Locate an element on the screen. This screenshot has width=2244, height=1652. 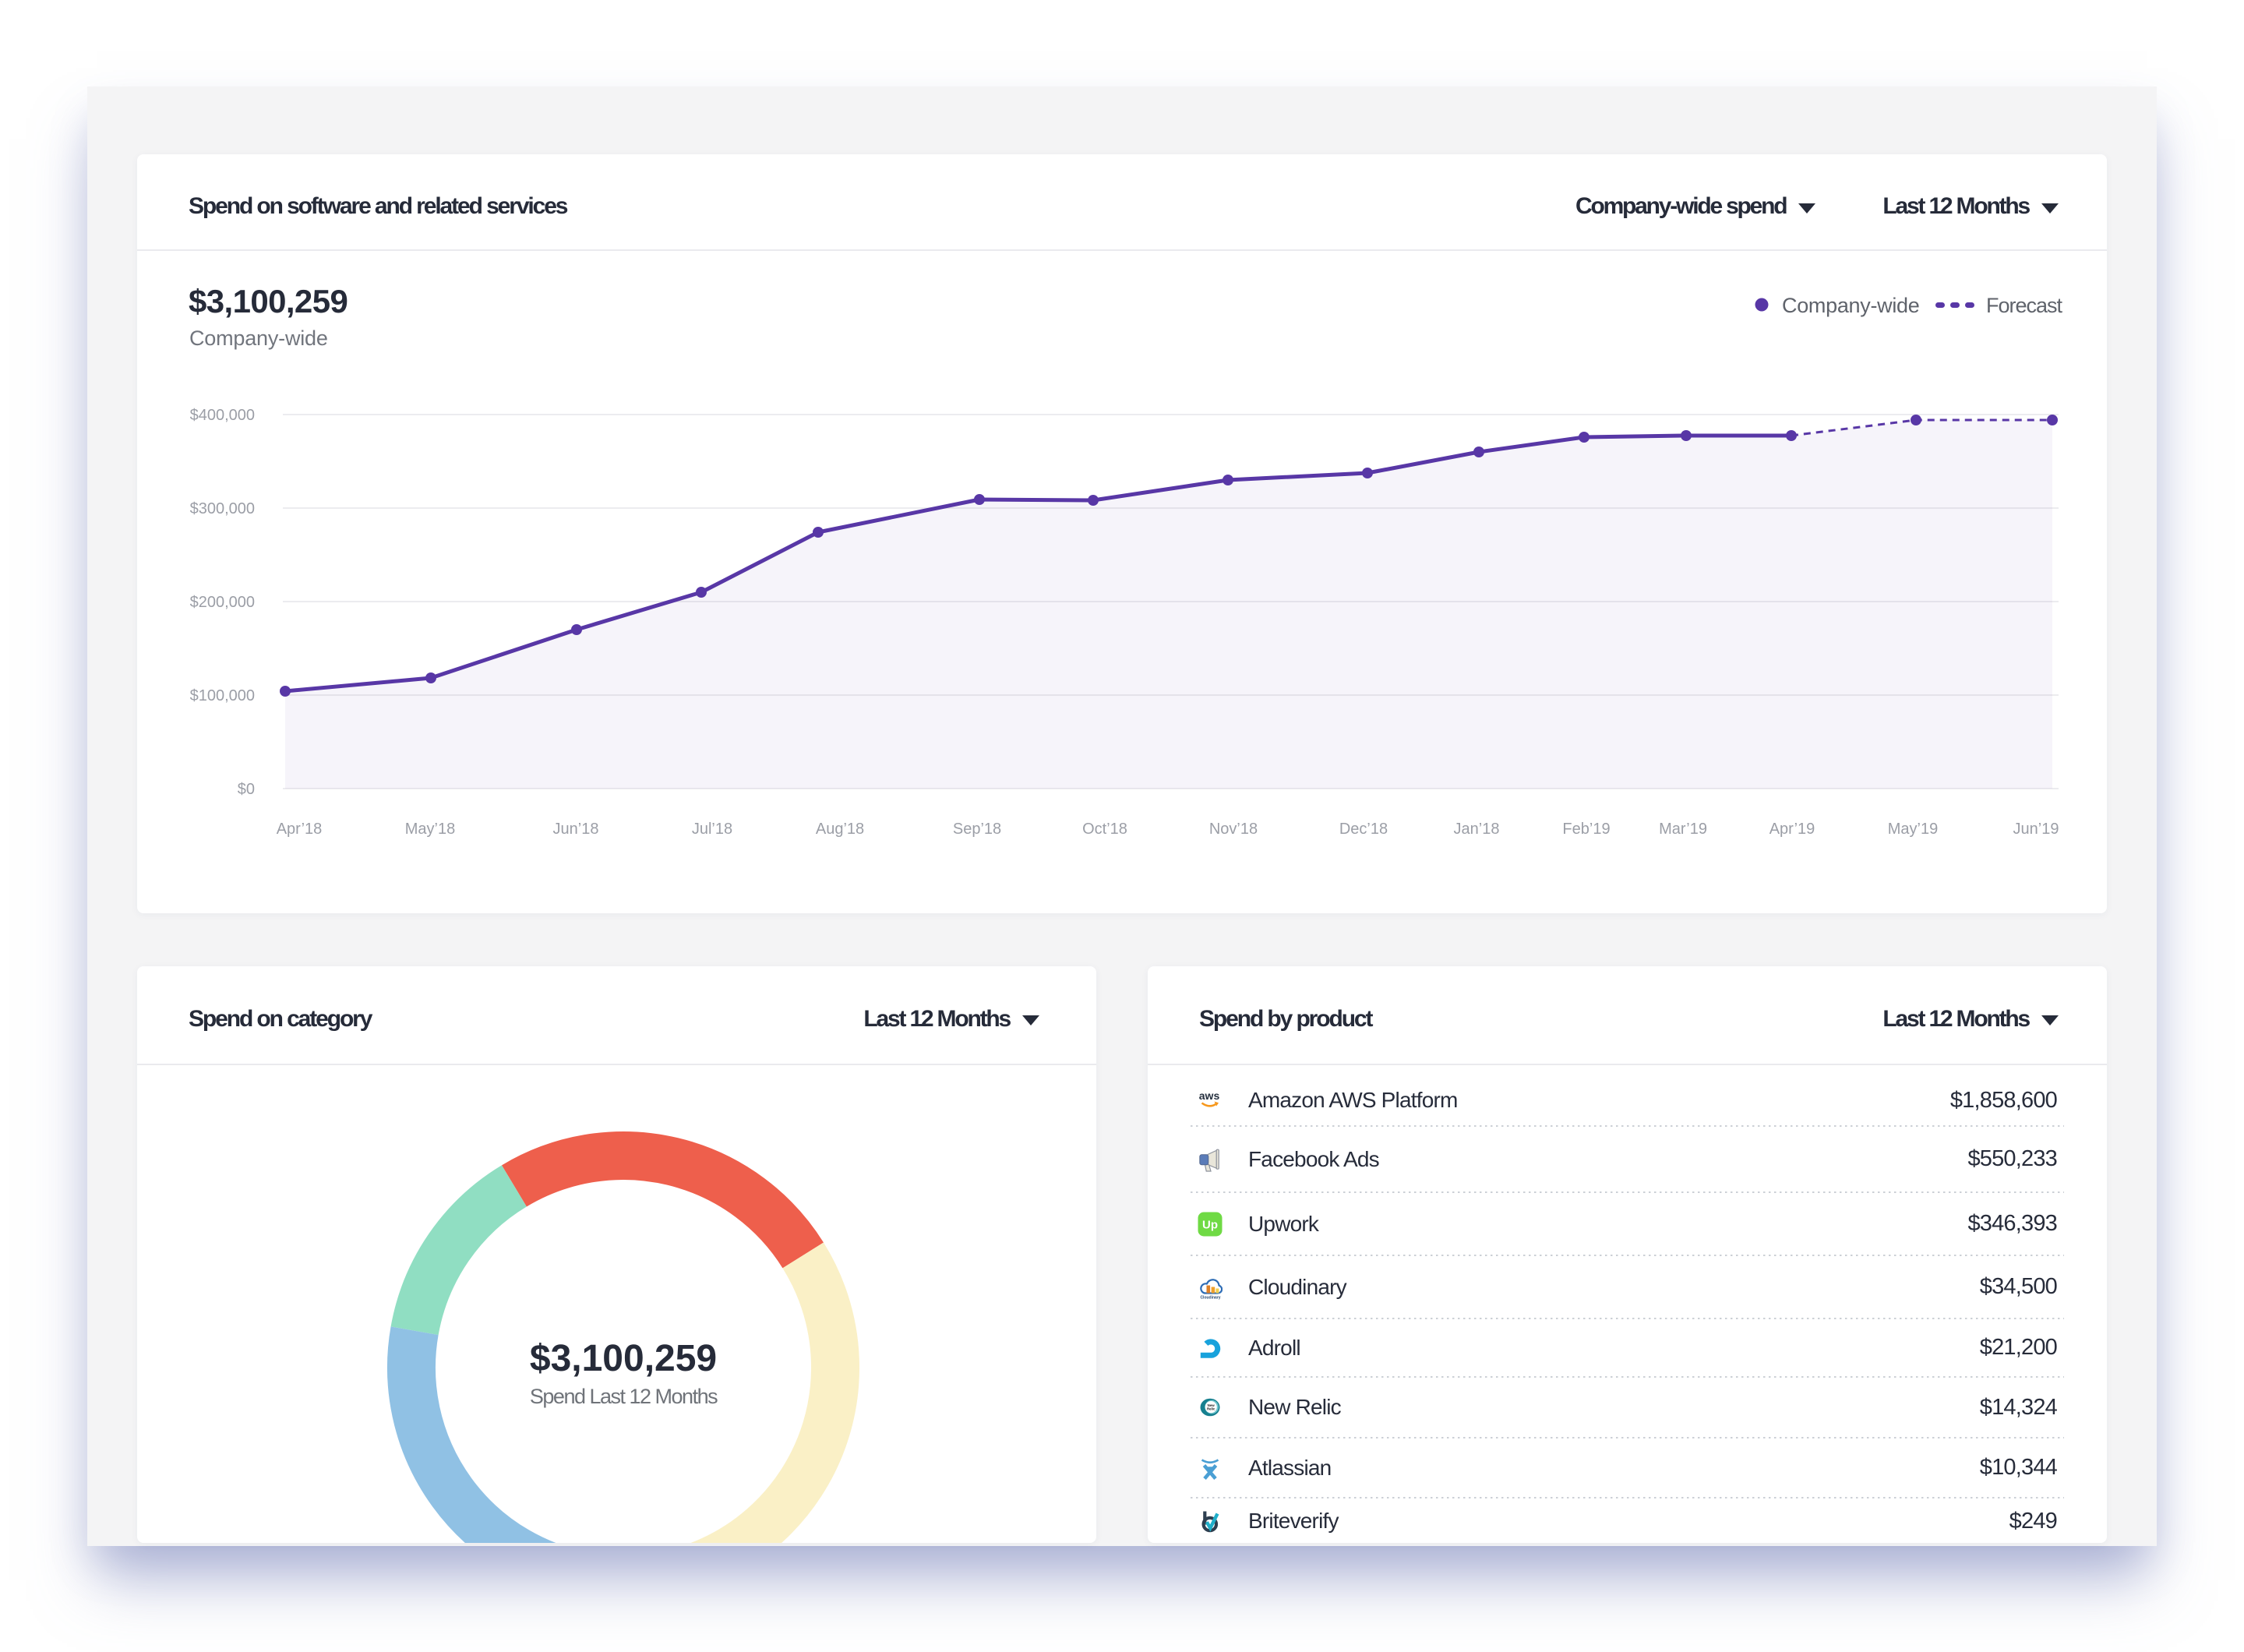
svg-text: Aug’18 is located at coordinates (840, 830).